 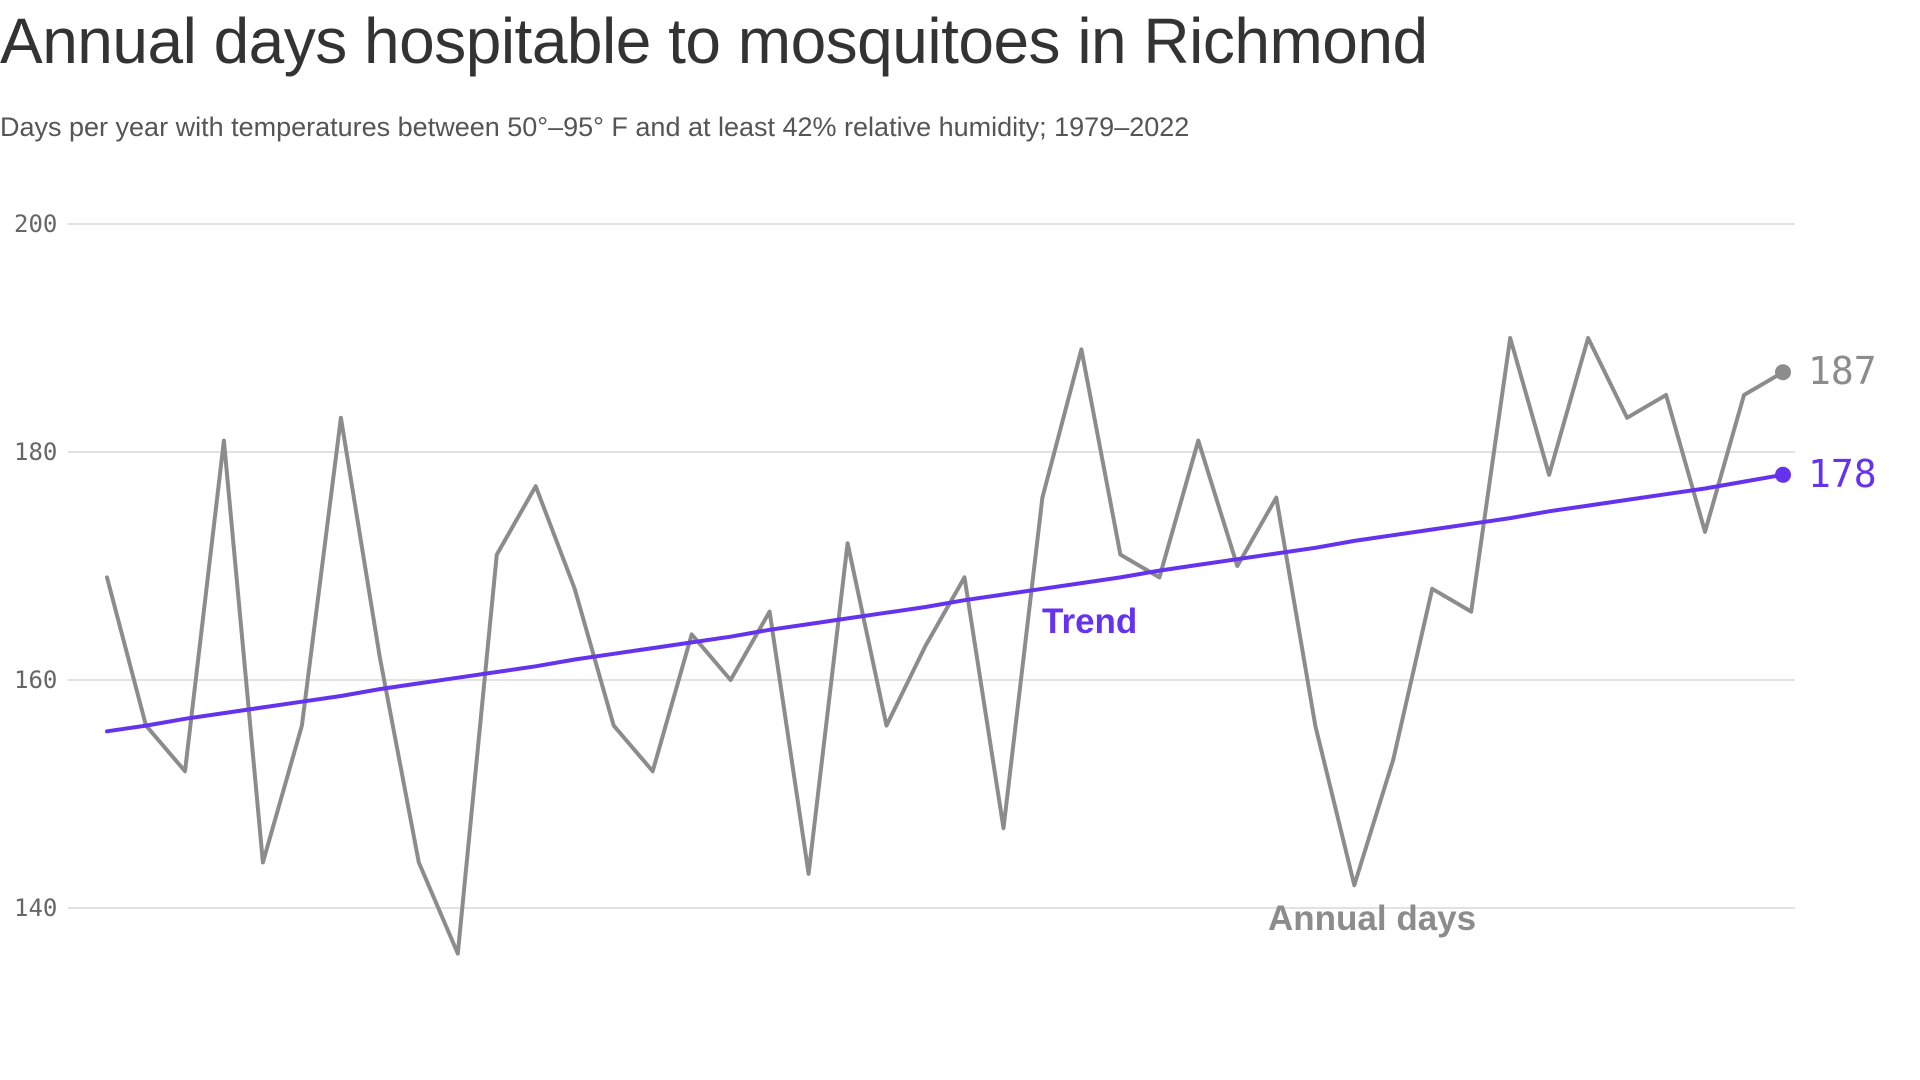 I want to click on y-tick-label-200: 200, so click(x=35, y=224).